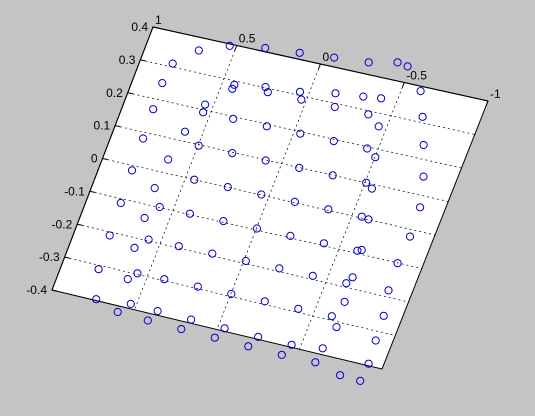 This screenshot has height=416, width=535. Describe the element at coordinates (114, 93) in the screenshot. I see `z-tick-label: 0.2` at that location.